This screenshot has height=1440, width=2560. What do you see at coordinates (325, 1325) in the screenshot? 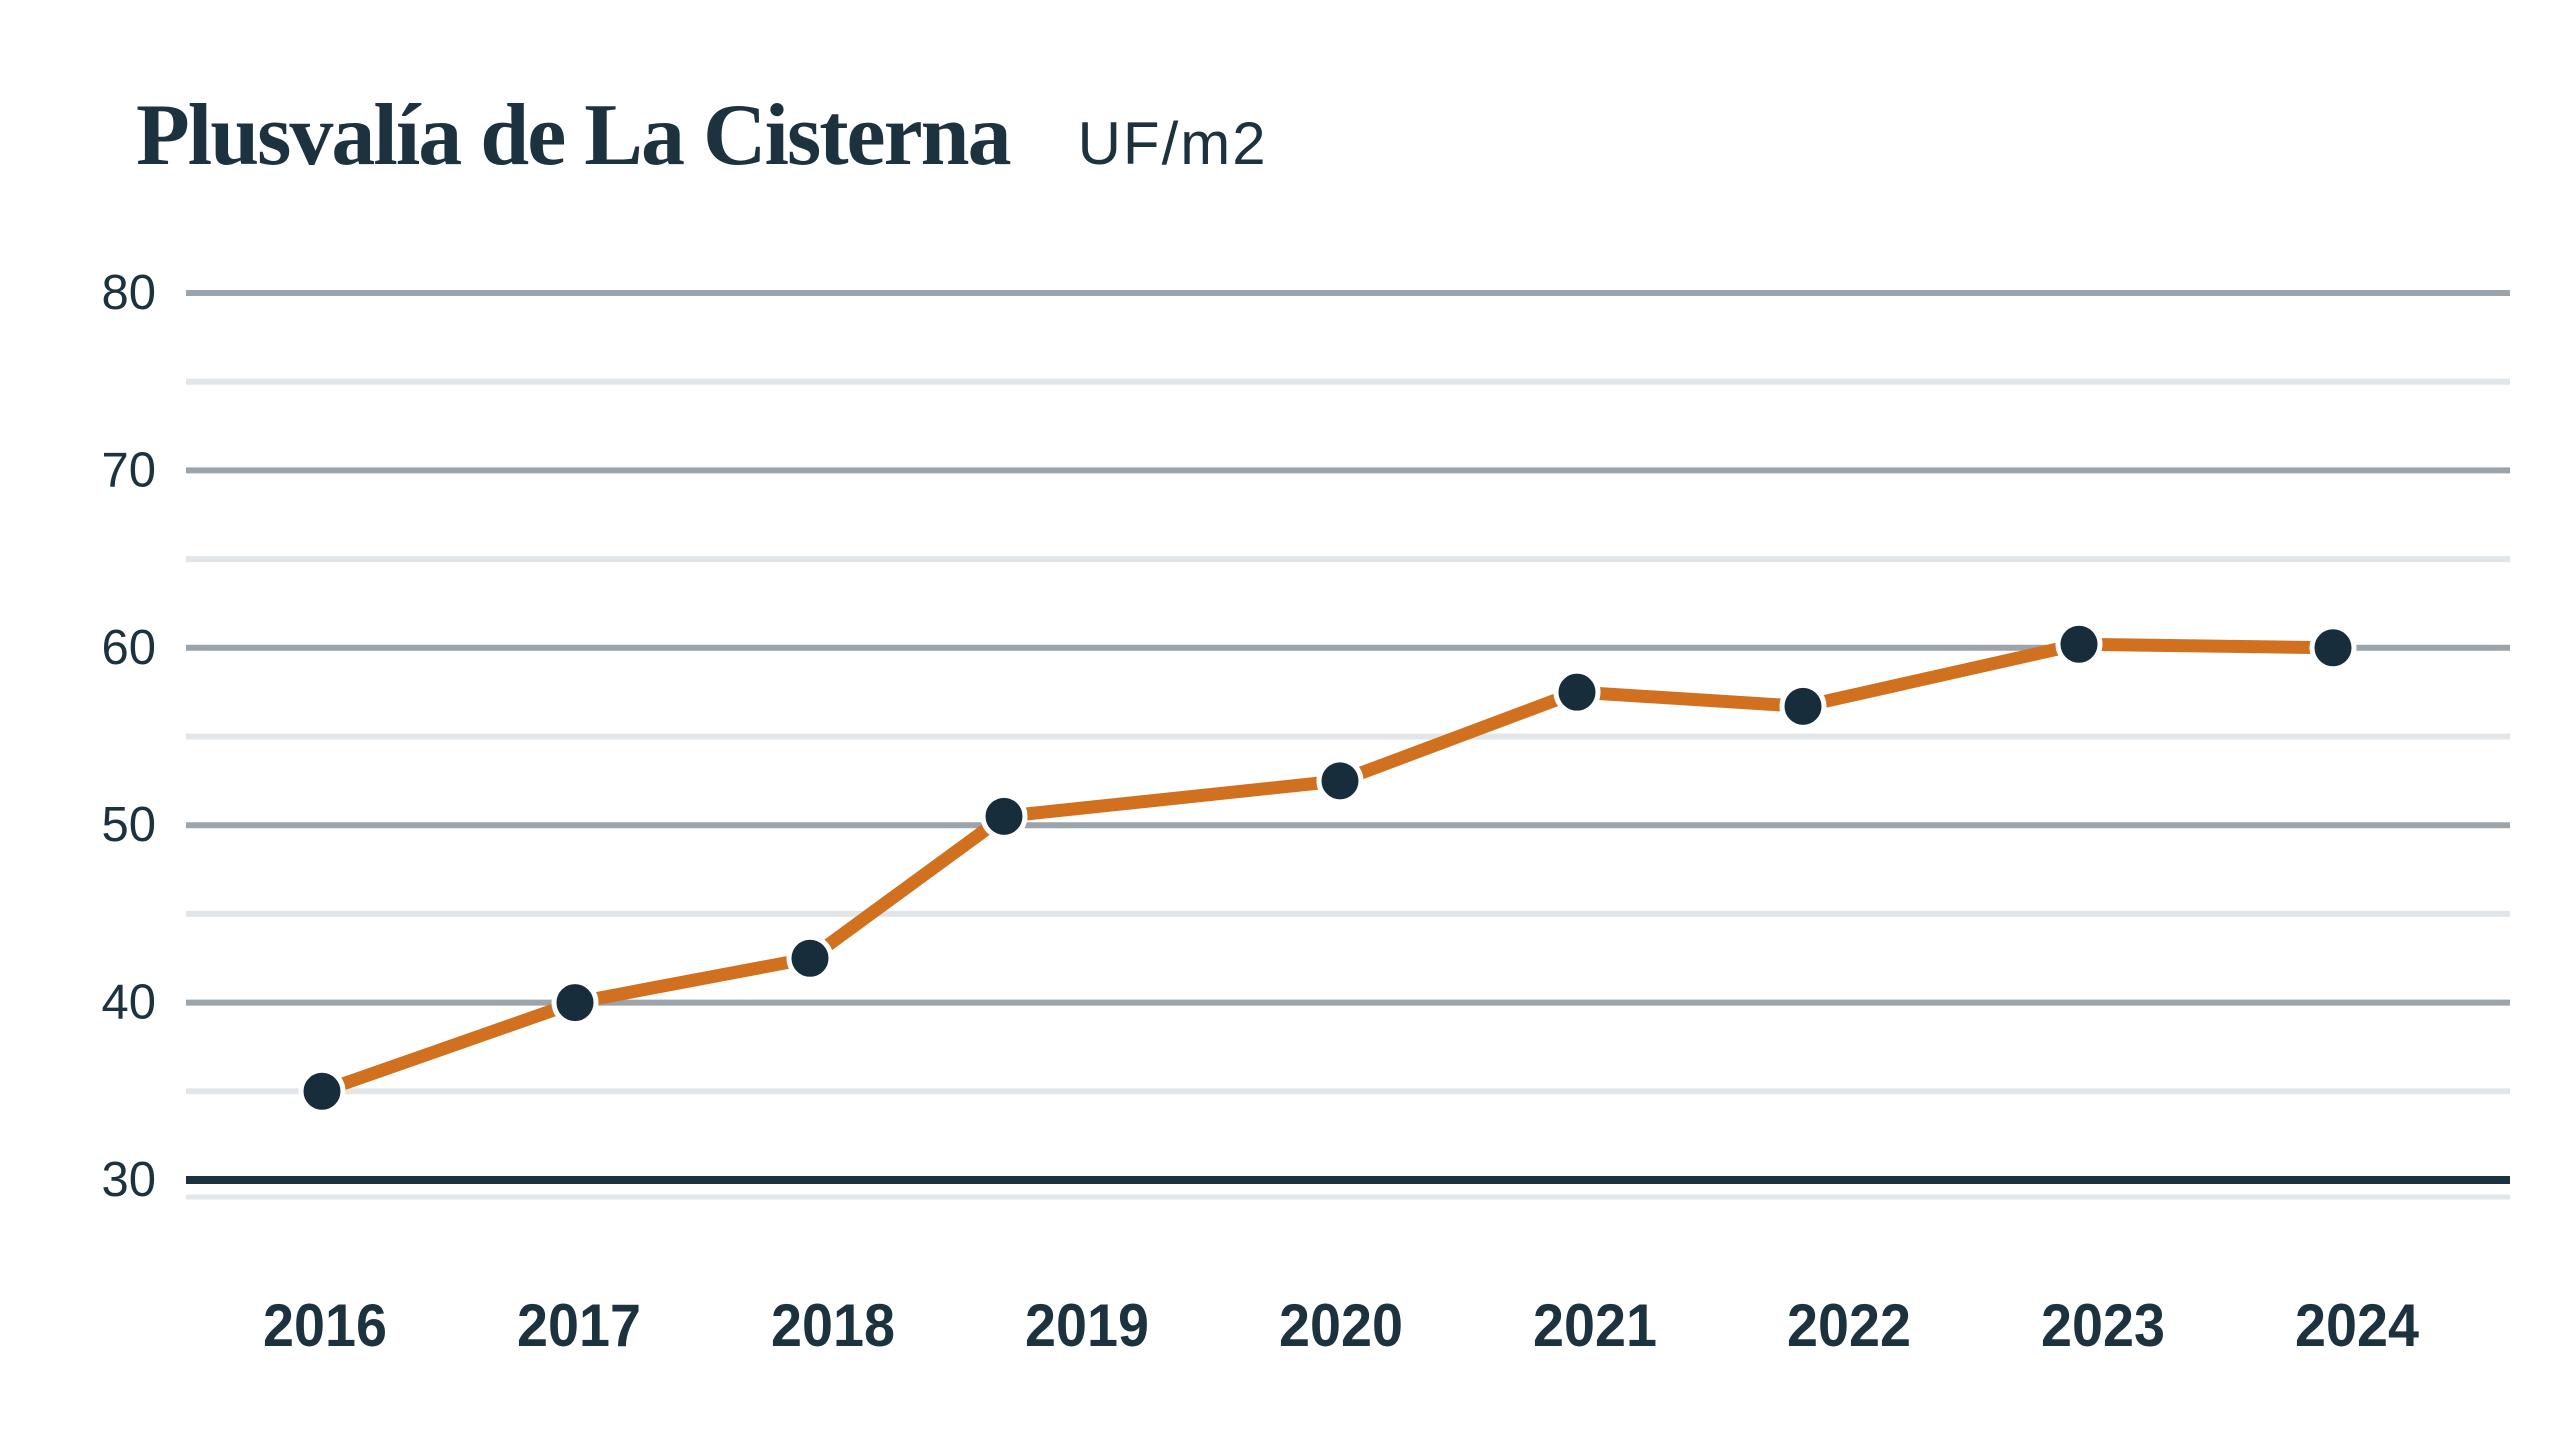
I see `x-tick-label: 2016` at bounding box center [325, 1325].